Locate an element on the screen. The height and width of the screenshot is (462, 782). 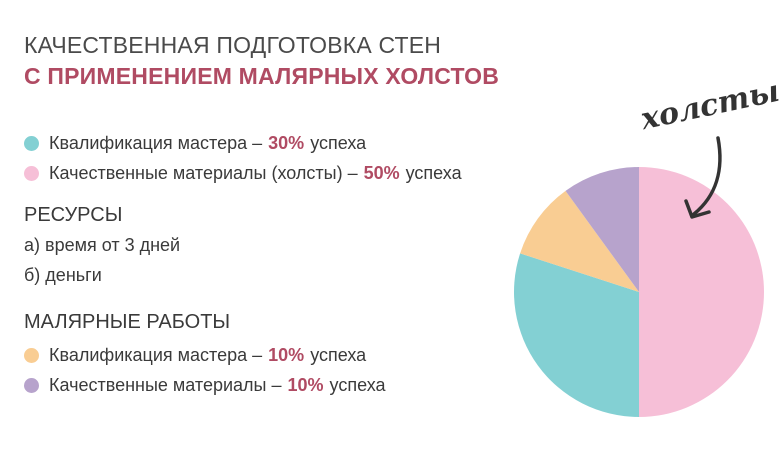
title-line-2: С ПРИМЕНЕНИЕМ МАЛЯРНЫХ ХОЛСТОВ is located at coordinates (262, 76).